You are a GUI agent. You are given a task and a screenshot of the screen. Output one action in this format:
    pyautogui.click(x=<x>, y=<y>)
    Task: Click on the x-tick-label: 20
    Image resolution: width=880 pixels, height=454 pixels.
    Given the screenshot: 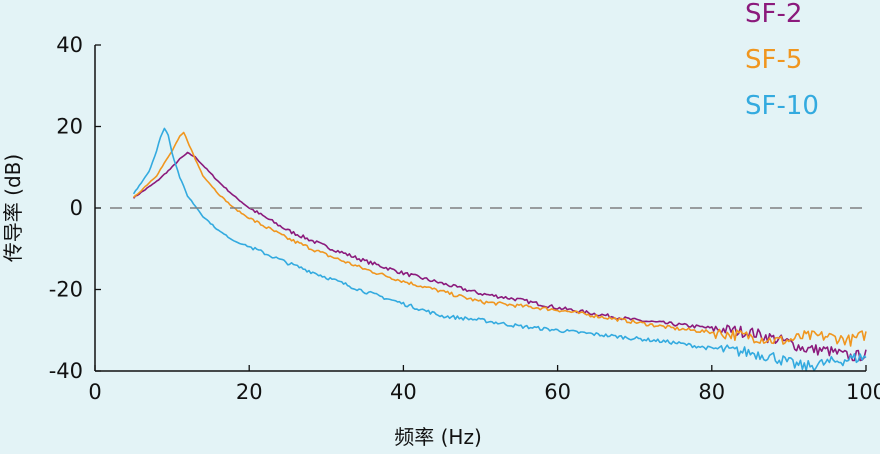 What is the action you would take?
    pyautogui.click(x=249, y=392)
    